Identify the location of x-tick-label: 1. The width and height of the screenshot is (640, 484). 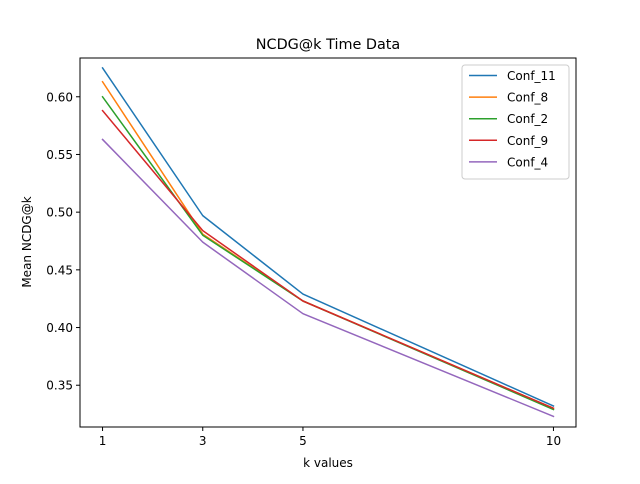
(103, 441).